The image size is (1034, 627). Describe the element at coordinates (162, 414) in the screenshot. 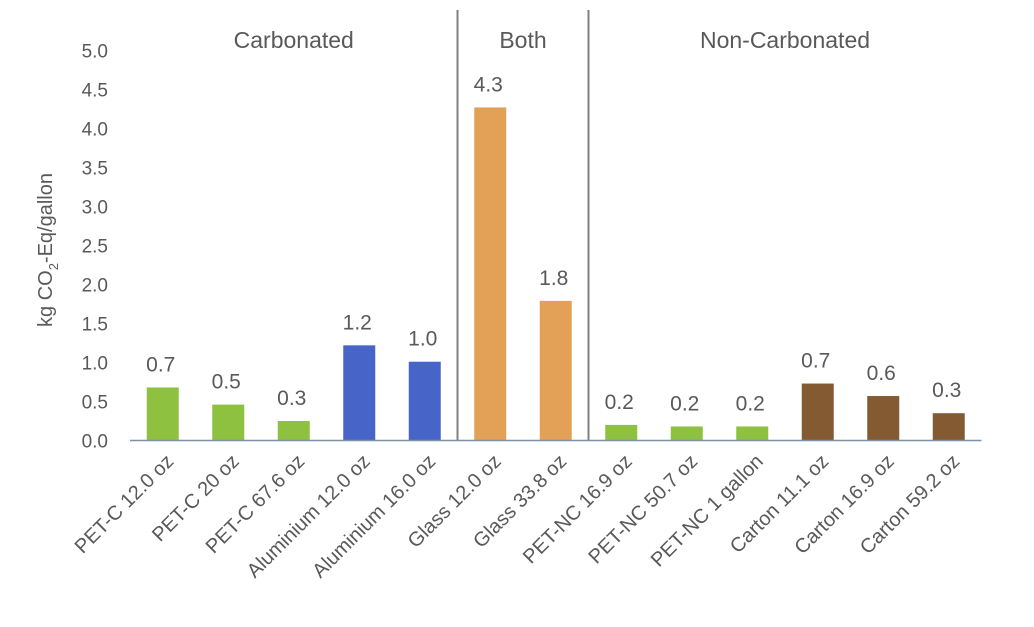

I see `bar-pet-c-12-0-oz` at that location.